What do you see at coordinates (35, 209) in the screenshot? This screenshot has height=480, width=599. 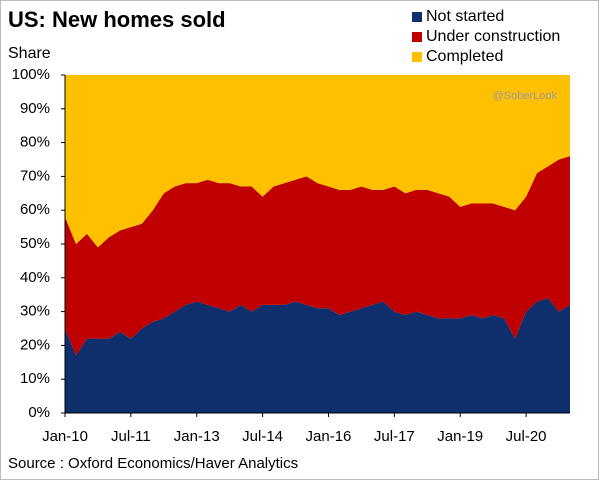 I see `y-tick-label: 60%` at bounding box center [35, 209].